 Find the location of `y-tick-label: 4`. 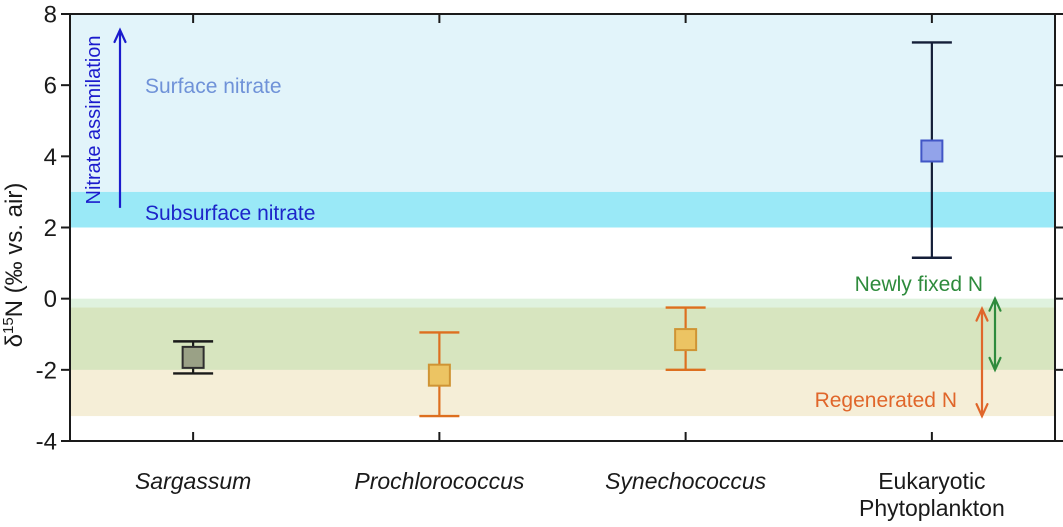

y-tick-label: 4 is located at coordinates (50, 157).